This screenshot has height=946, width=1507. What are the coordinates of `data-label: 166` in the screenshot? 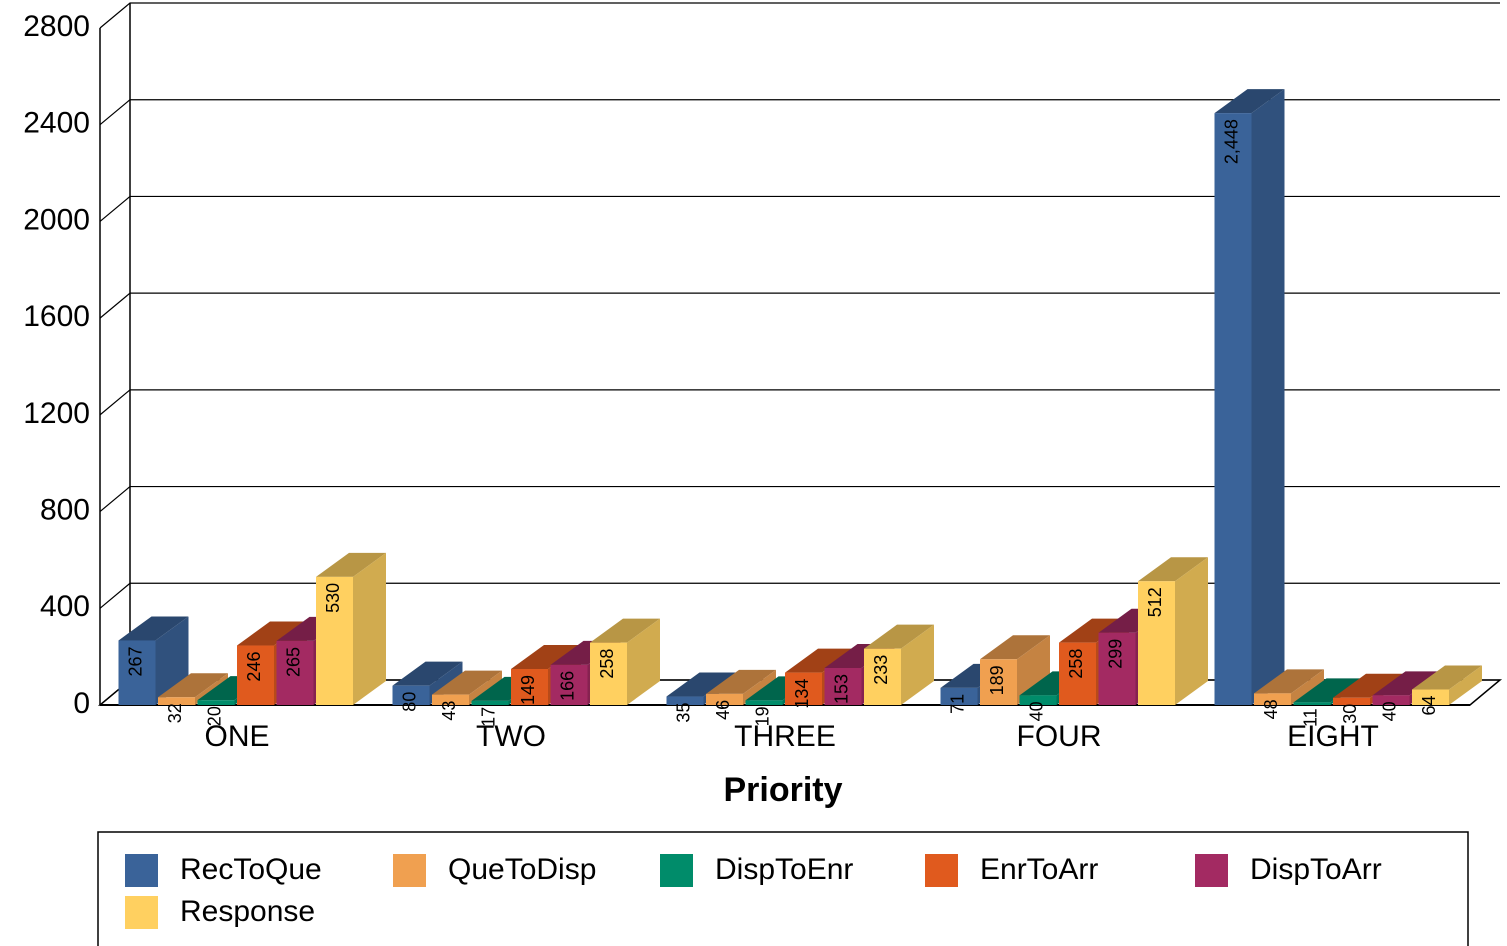 It's located at (568, 686).